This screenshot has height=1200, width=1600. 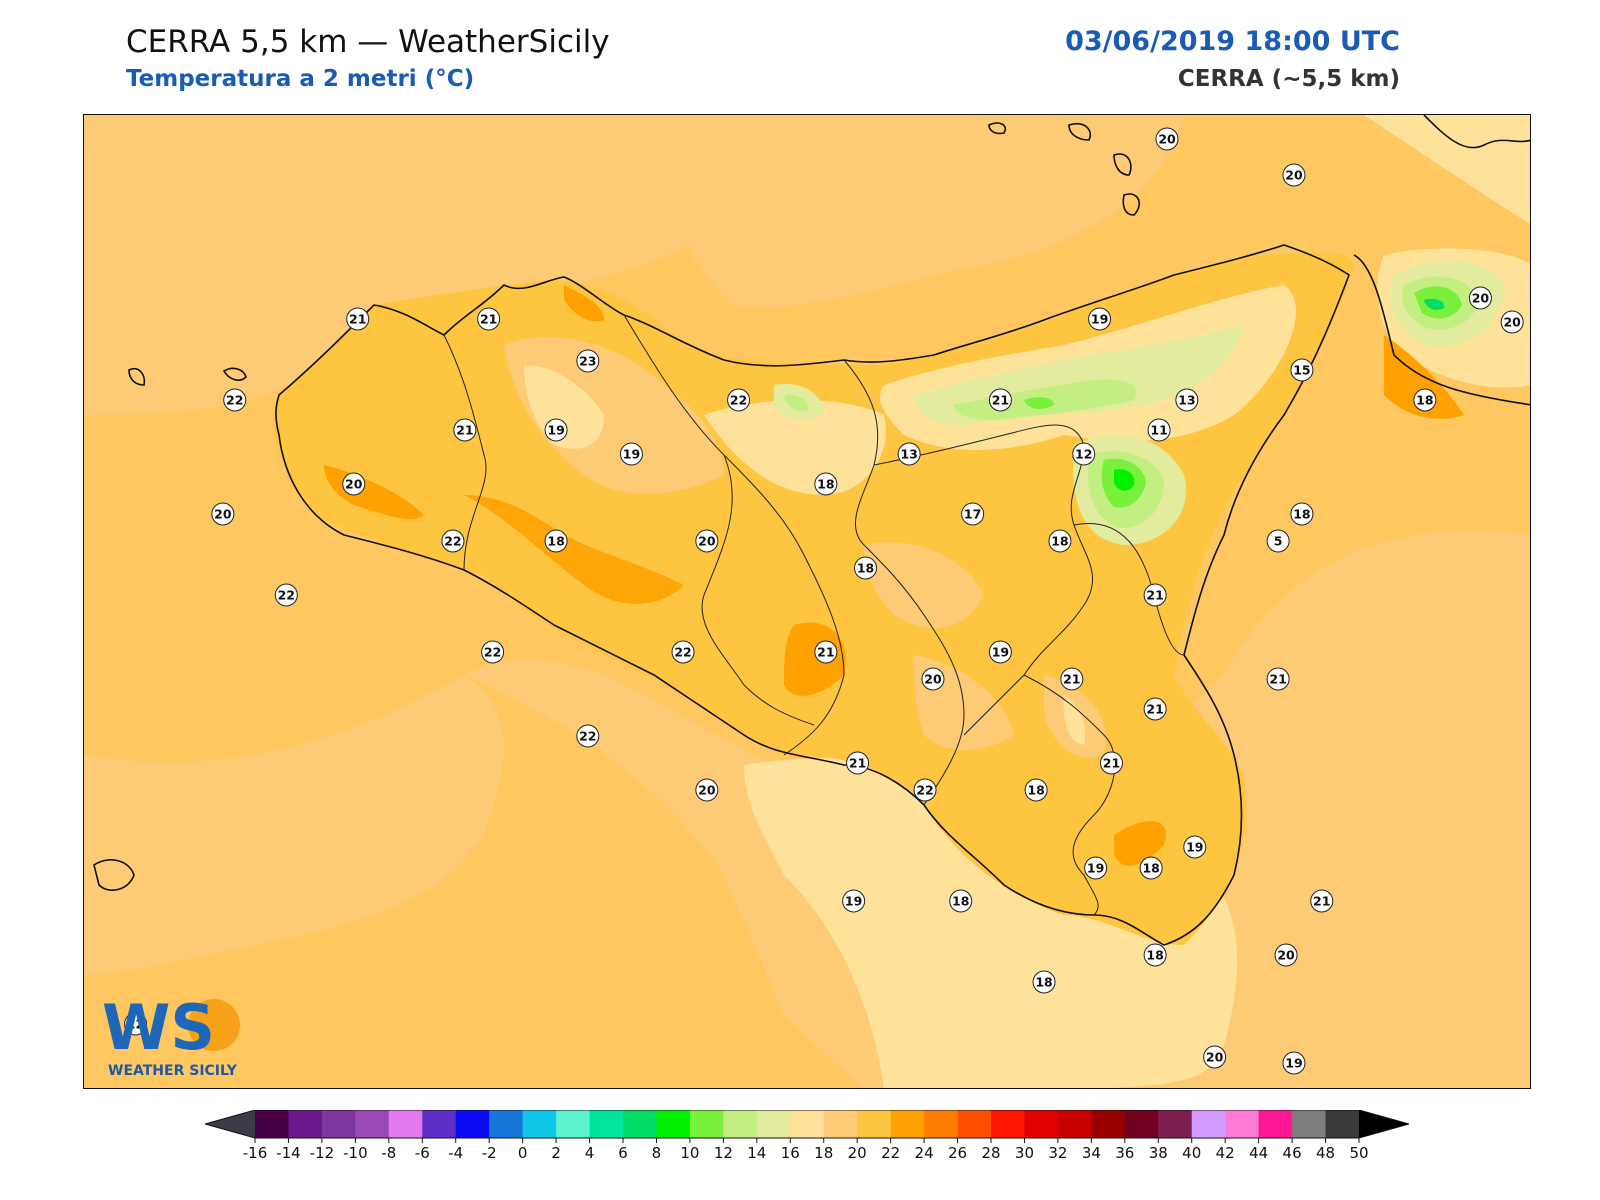 I want to click on colorbar-tick-label: 44, so click(x=1258, y=1153).